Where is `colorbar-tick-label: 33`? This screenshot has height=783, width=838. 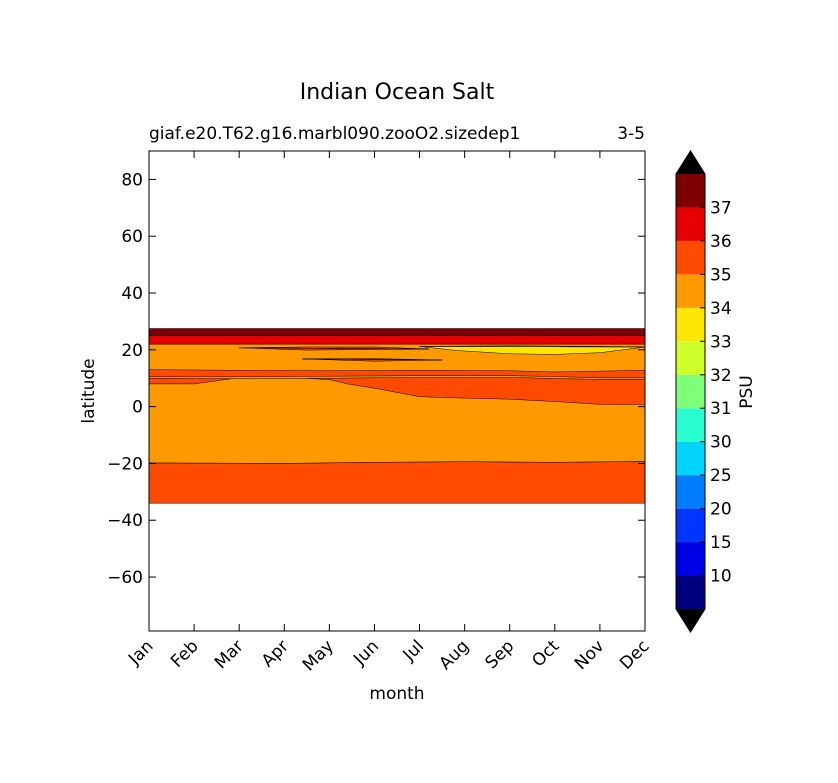 colorbar-tick-label: 33 is located at coordinates (721, 342).